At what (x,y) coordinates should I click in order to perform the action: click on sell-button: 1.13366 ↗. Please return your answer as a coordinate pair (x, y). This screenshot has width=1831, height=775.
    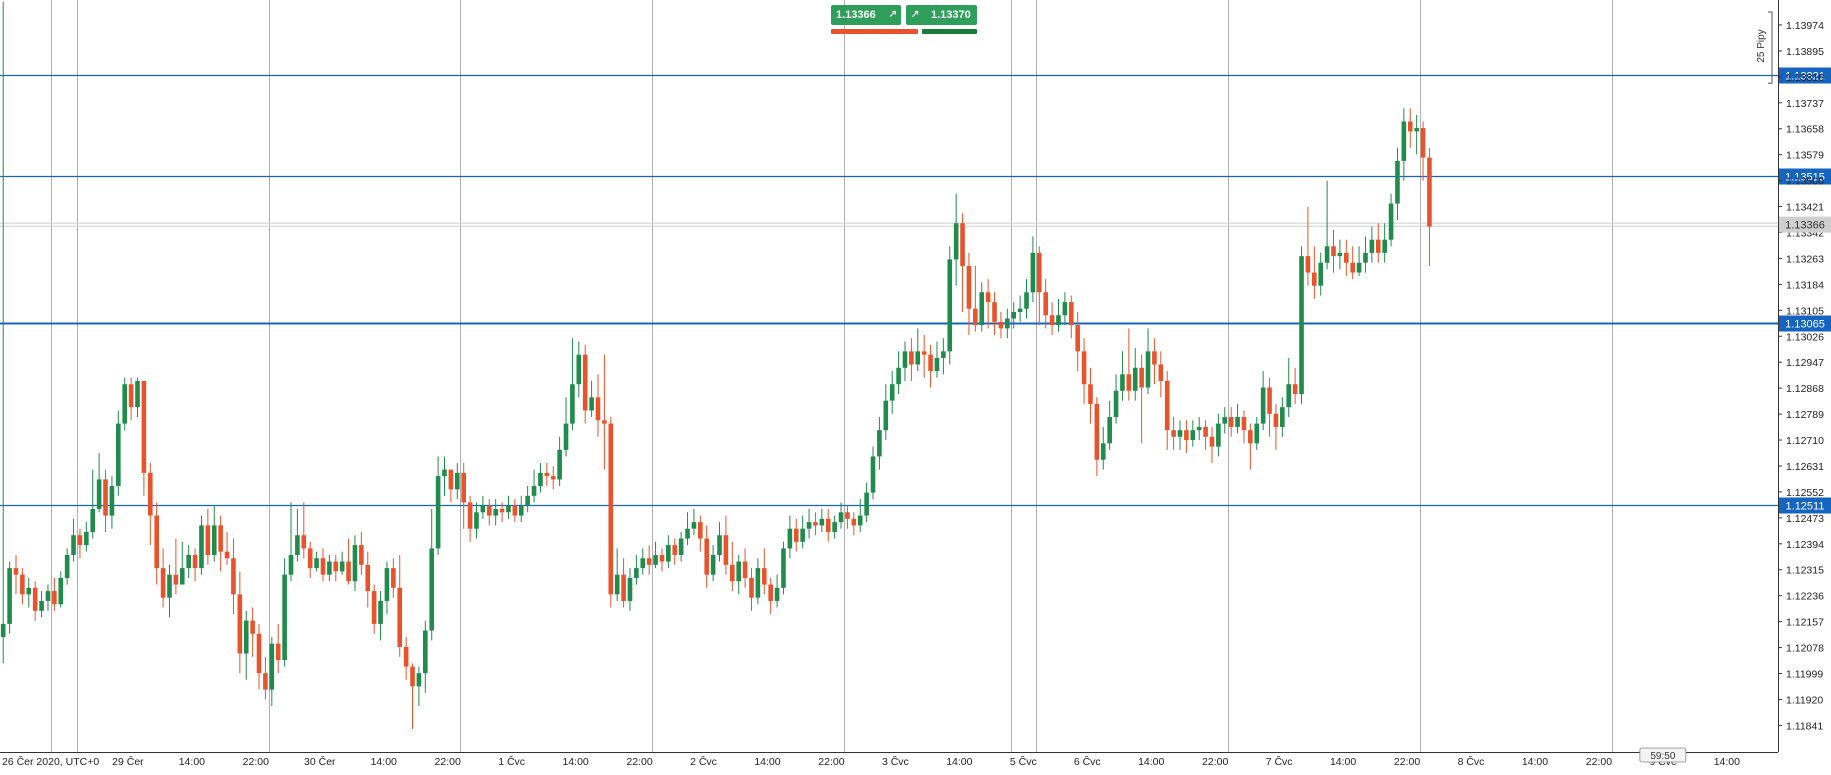
    Looking at the image, I should click on (866, 15).